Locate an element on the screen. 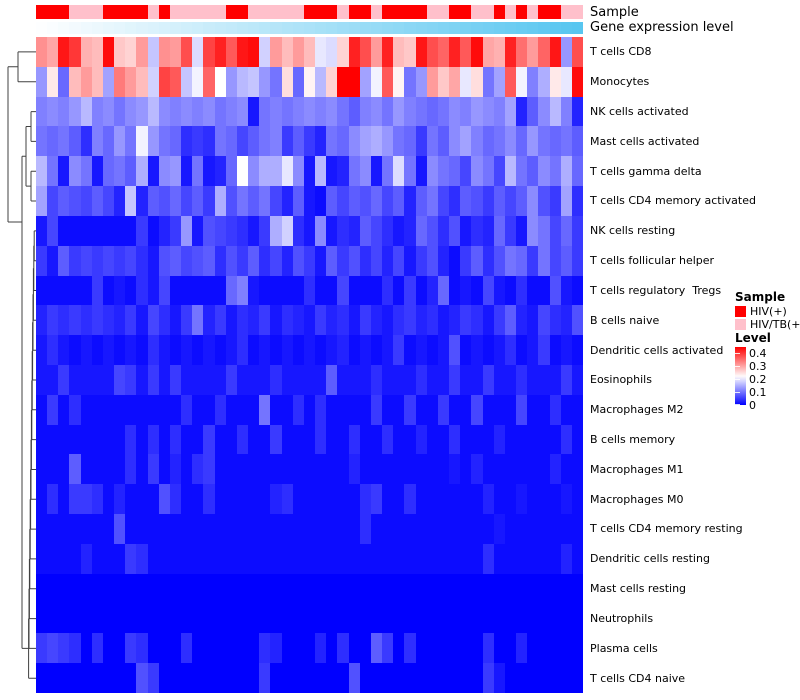 Image resolution: width=800 pixels, height=700 pixels. row-label: Mast cells resting is located at coordinates (638, 589).